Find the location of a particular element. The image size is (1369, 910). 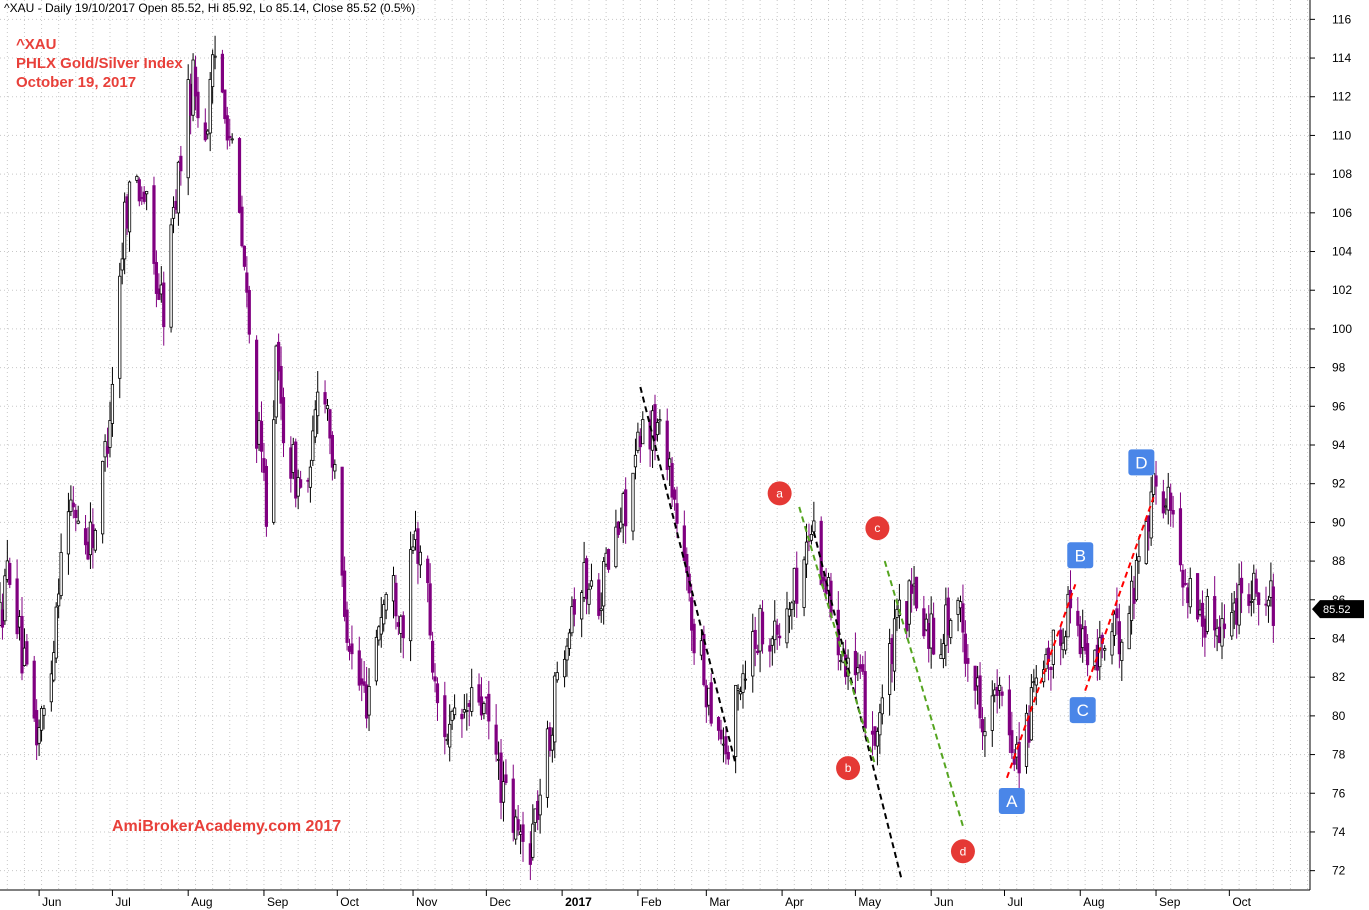

x-tick-label: Jun is located at coordinates (51, 902).